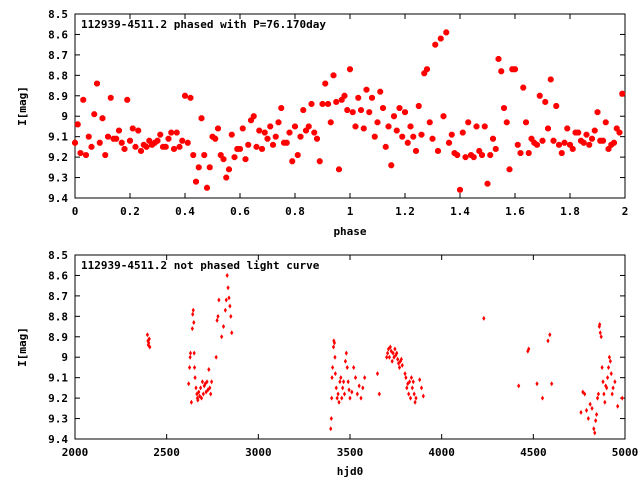 Image resolution: width=640 pixels, height=484 pixels. What do you see at coordinates (58, 255) in the screenshot?
I see `unphased-y-tick-label: 8.5` at bounding box center [58, 255].